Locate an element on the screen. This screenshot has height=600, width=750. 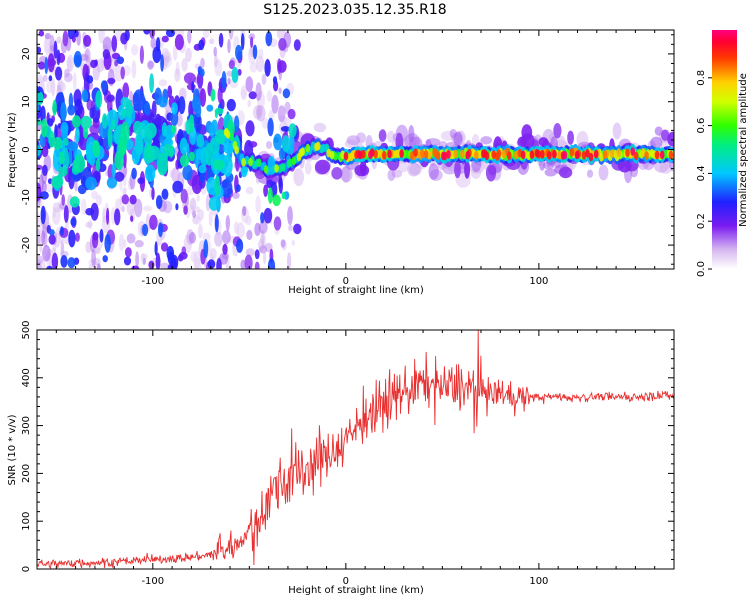
colorbar-tick-label: 0.4 is located at coordinates (701, 173).